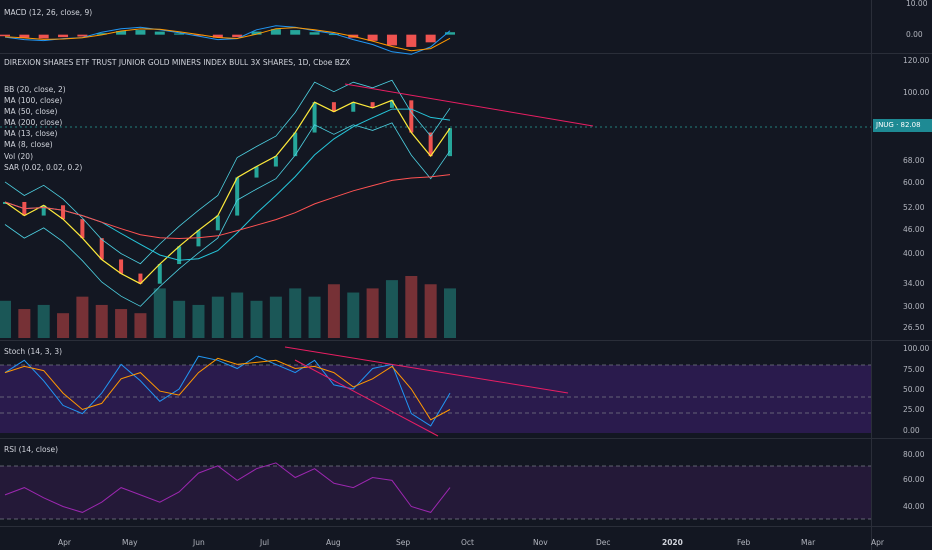  Describe the element at coordinates (333, 542) in the screenshot. I see `time-tick-aug: Aug` at that location.